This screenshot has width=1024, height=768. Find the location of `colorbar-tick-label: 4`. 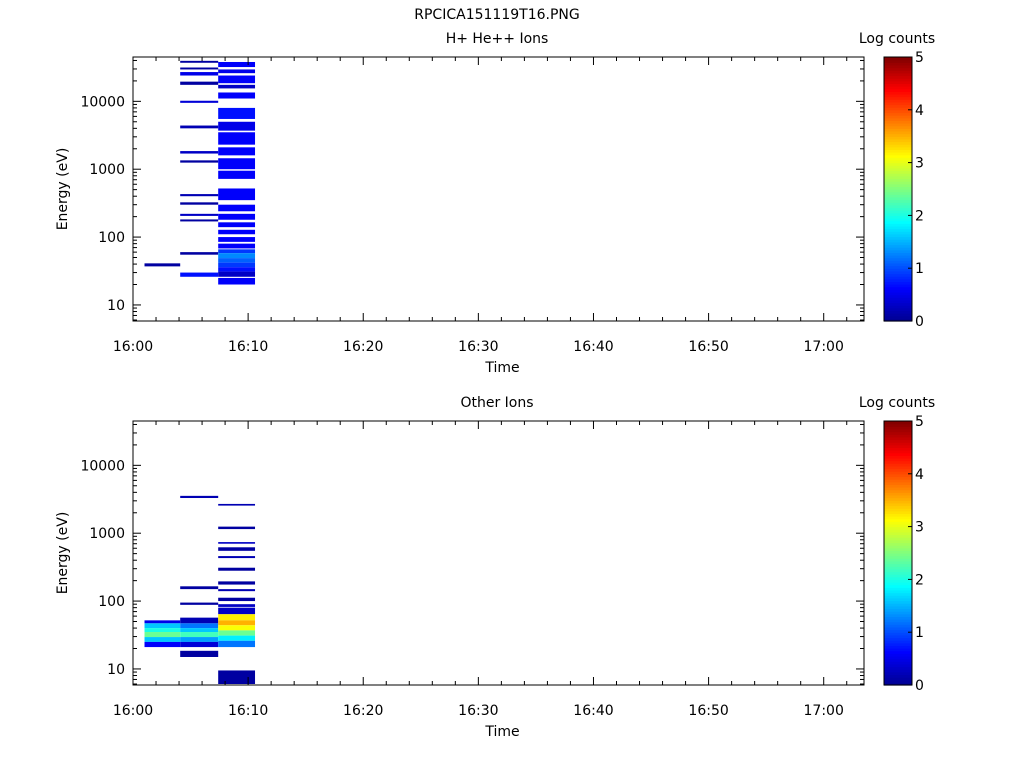

colorbar-tick-label: 4 is located at coordinates (919, 475).